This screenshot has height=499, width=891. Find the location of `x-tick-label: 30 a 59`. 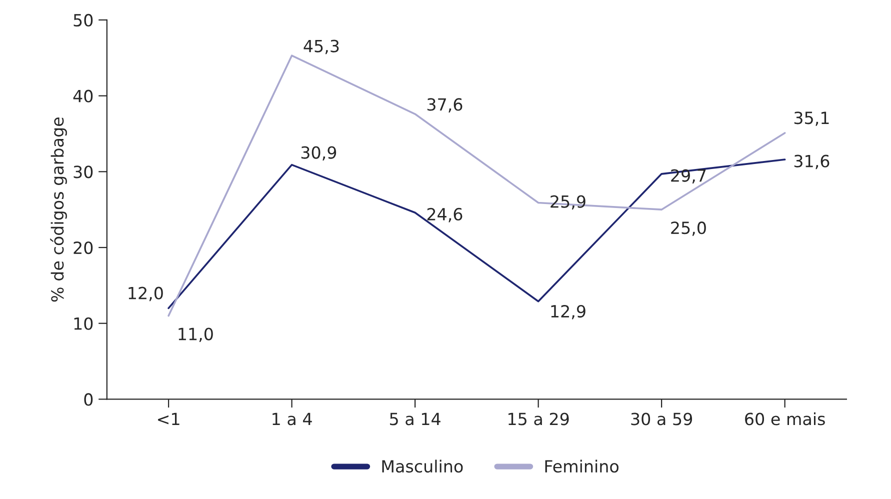

x-tick-label: 30 a 59 is located at coordinates (661, 419).